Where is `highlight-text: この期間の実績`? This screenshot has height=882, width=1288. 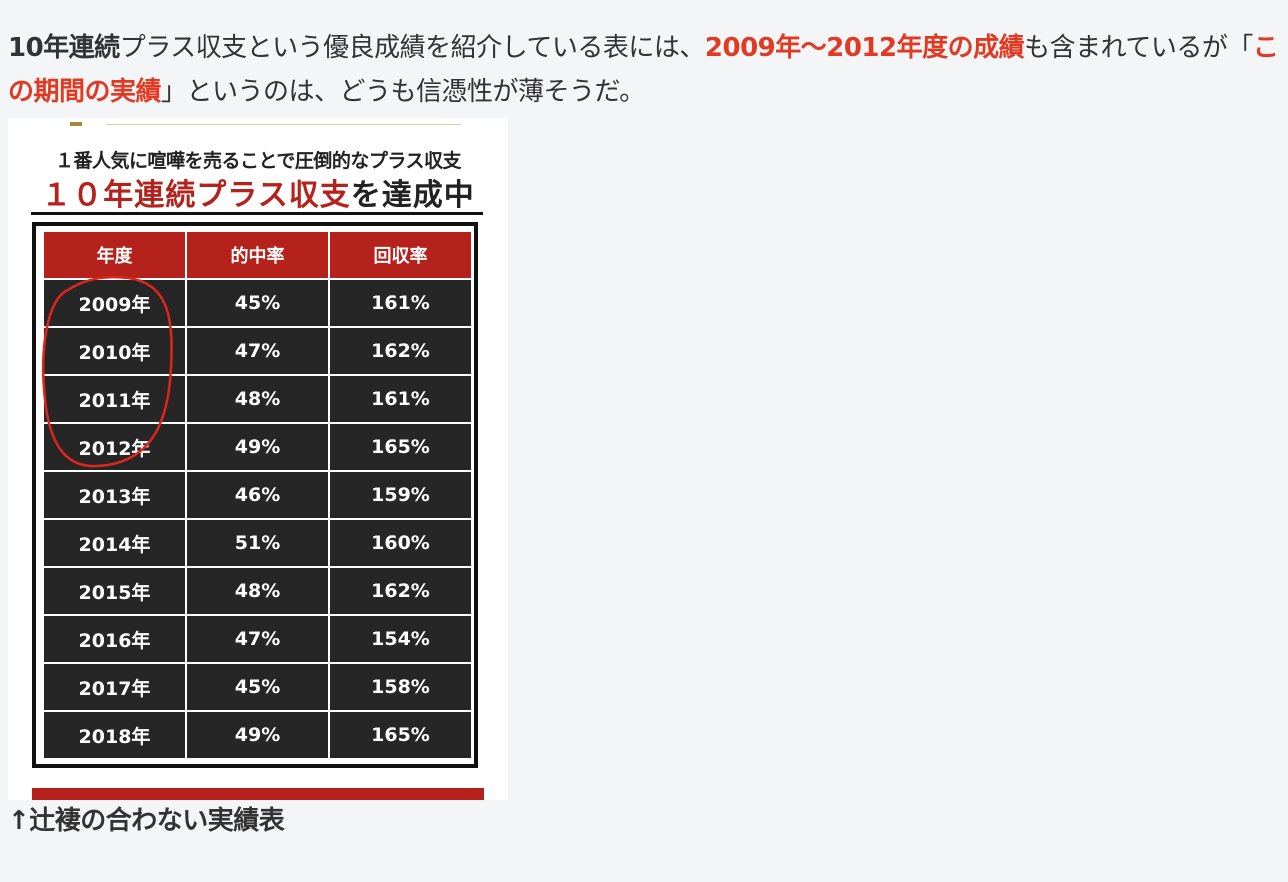 highlight-text: この期間の実績 is located at coordinates (643, 70).